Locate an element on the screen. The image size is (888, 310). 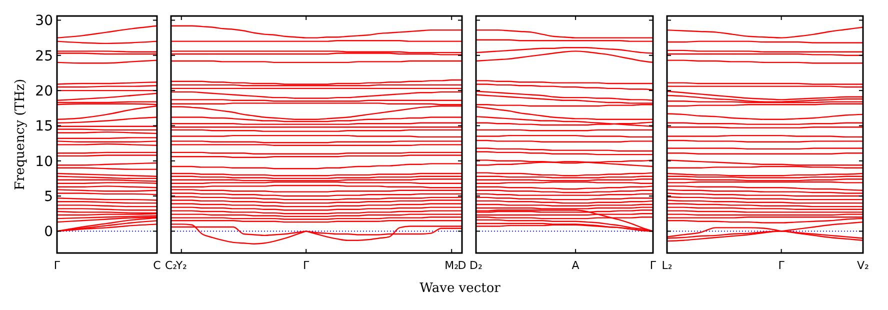
x-tick-label: C₂ is located at coordinates (171, 265).